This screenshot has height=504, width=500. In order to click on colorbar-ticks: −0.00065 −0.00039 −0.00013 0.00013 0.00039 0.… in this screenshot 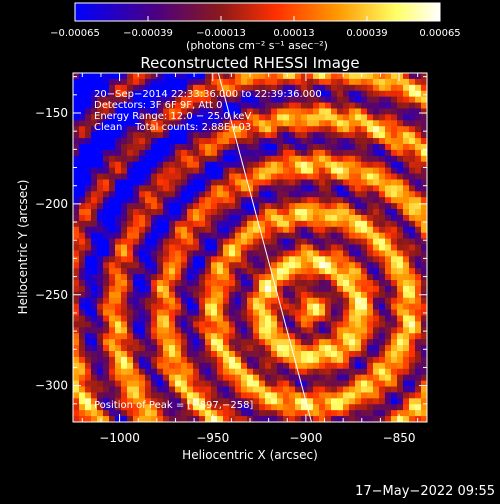, I will do `click(255, 27)`.